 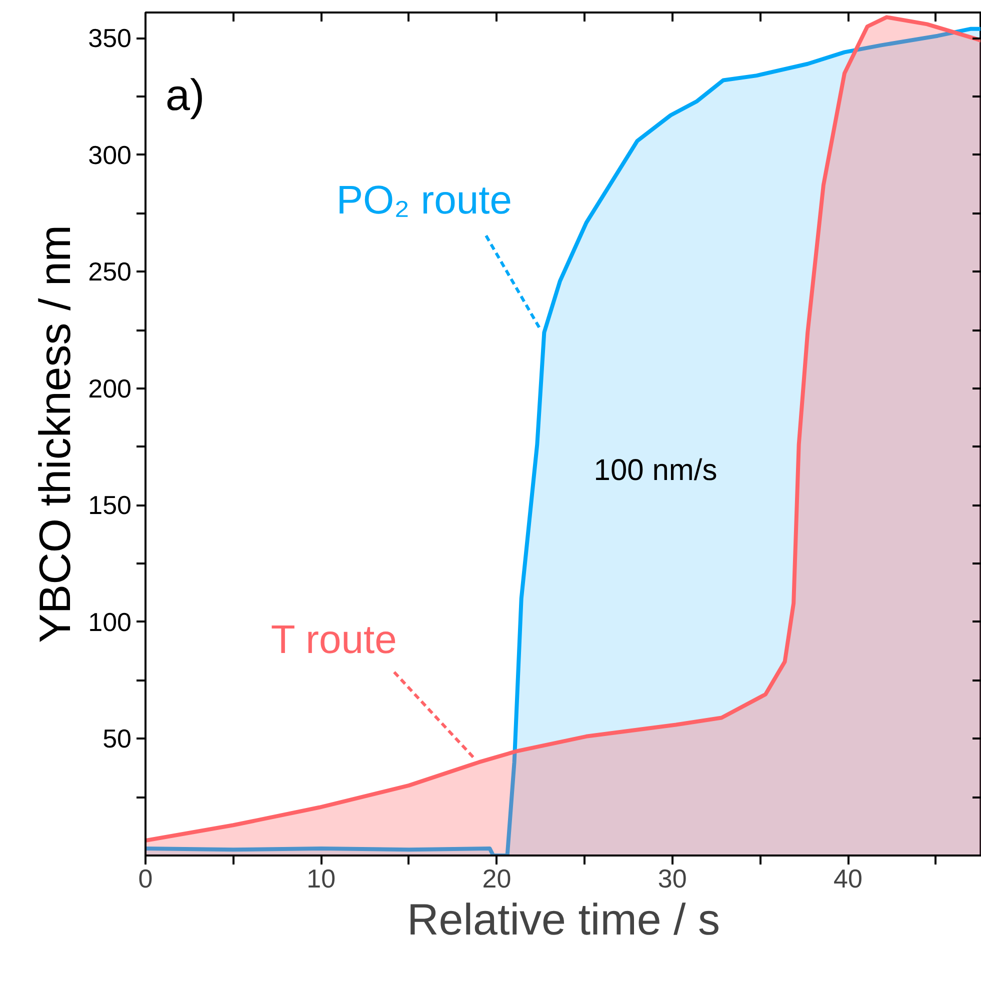 I want to click on x-tick-label: 20, so click(x=497, y=879).